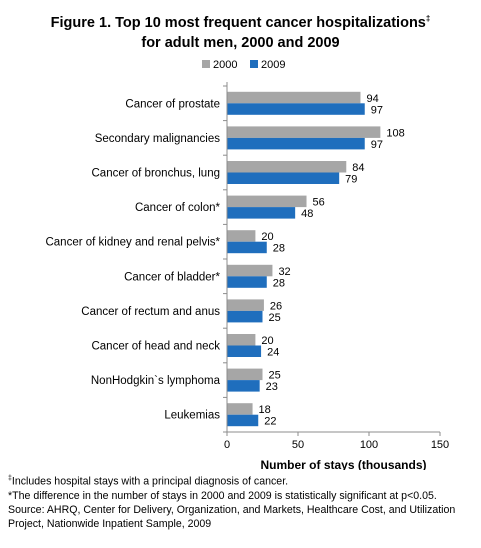  I want to click on x-tick-label-0: 0, so click(227, 445).